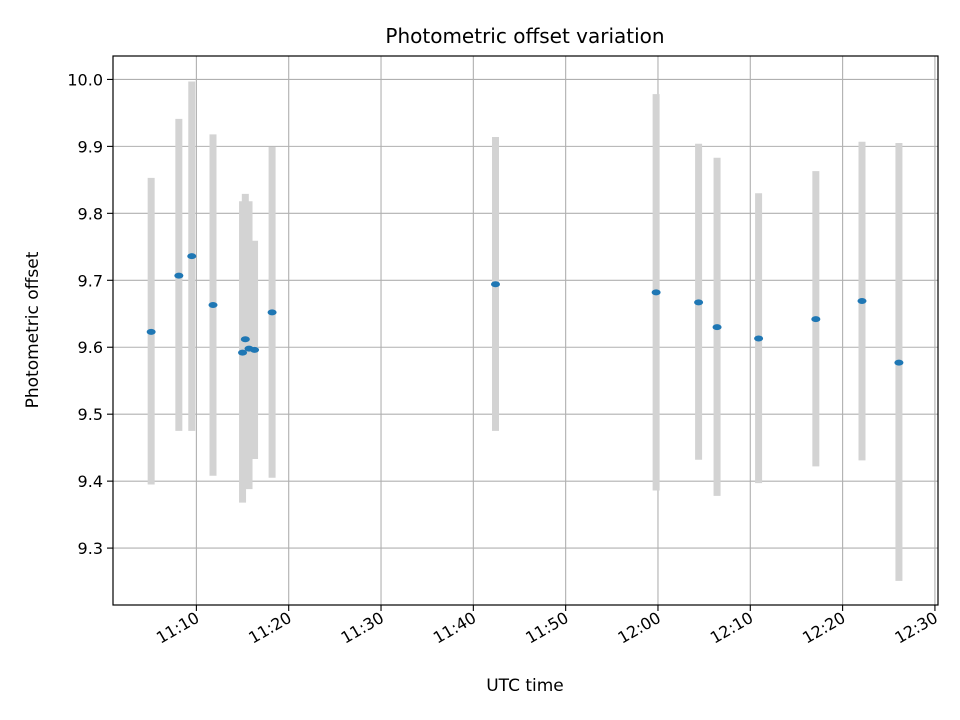 Image resolution: width=960 pixels, height=720 pixels. I want to click on y-tick-label: 10.0, so click(85, 79).